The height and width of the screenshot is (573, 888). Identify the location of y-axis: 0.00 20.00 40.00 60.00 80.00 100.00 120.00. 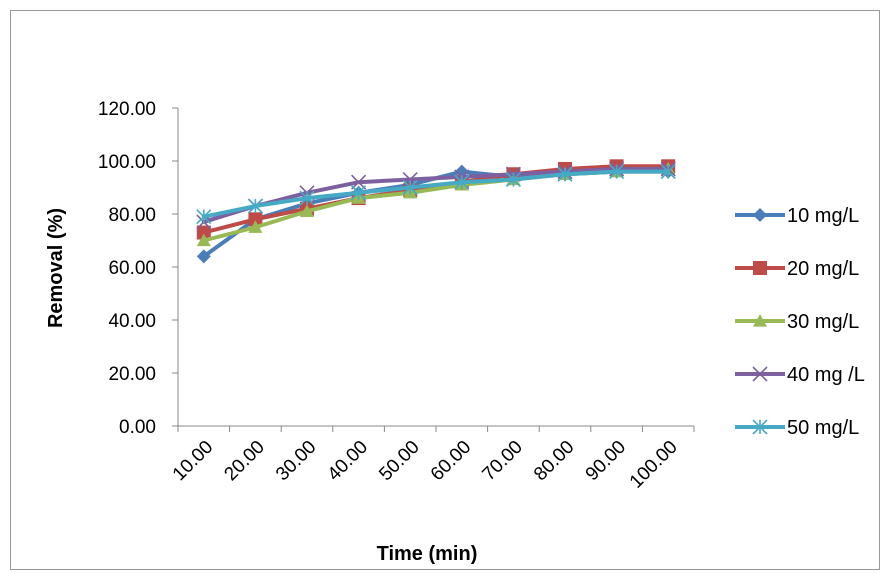
(138, 268).